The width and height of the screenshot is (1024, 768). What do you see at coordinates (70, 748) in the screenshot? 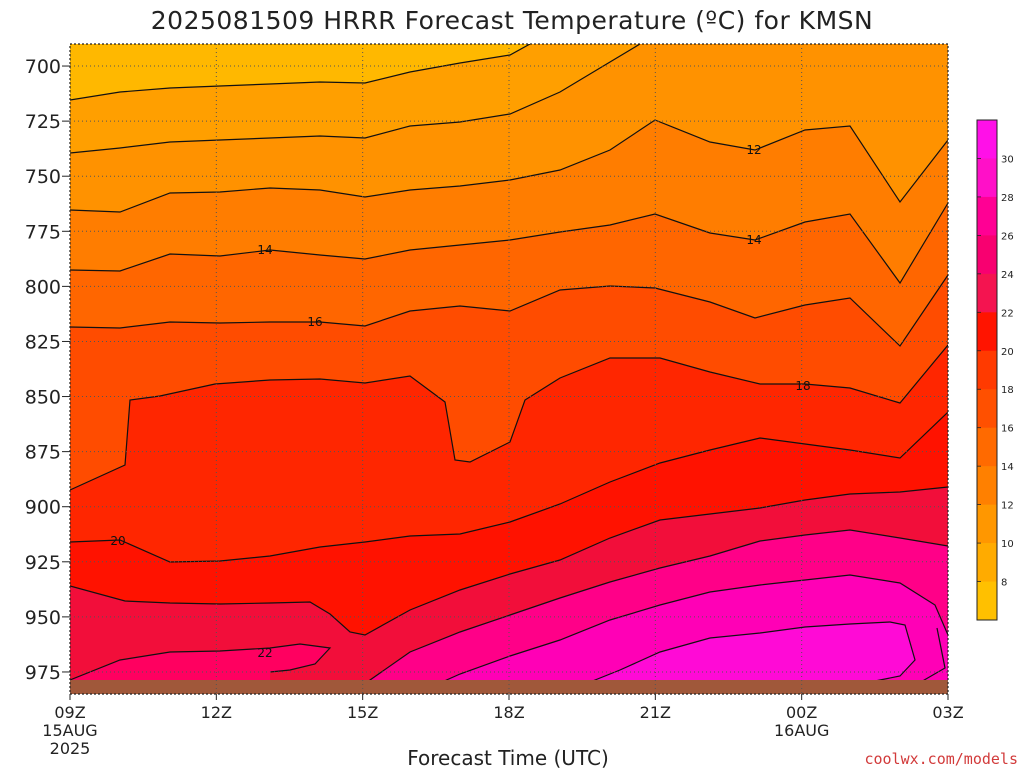
I see `x-tick-sublabel: 2025` at bounding box center [70, 748].